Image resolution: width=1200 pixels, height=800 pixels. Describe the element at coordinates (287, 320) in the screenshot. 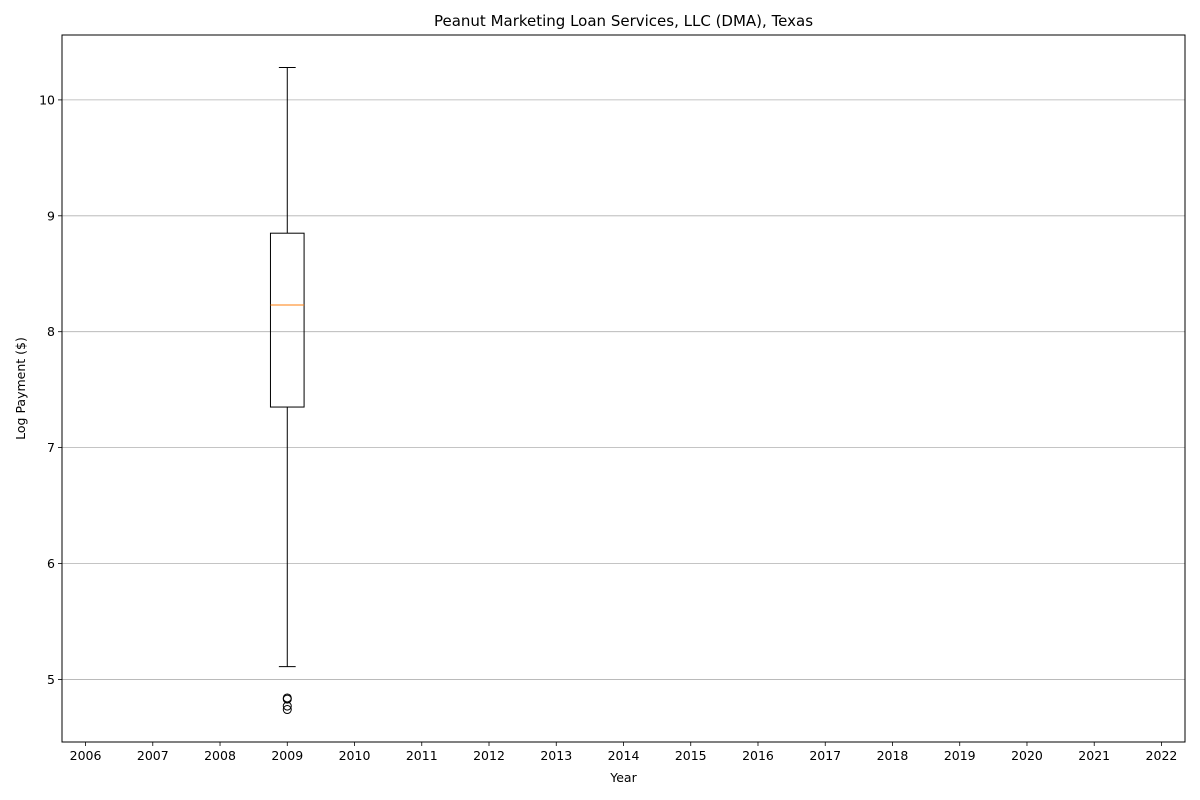

I see `box-iqr` at that location.